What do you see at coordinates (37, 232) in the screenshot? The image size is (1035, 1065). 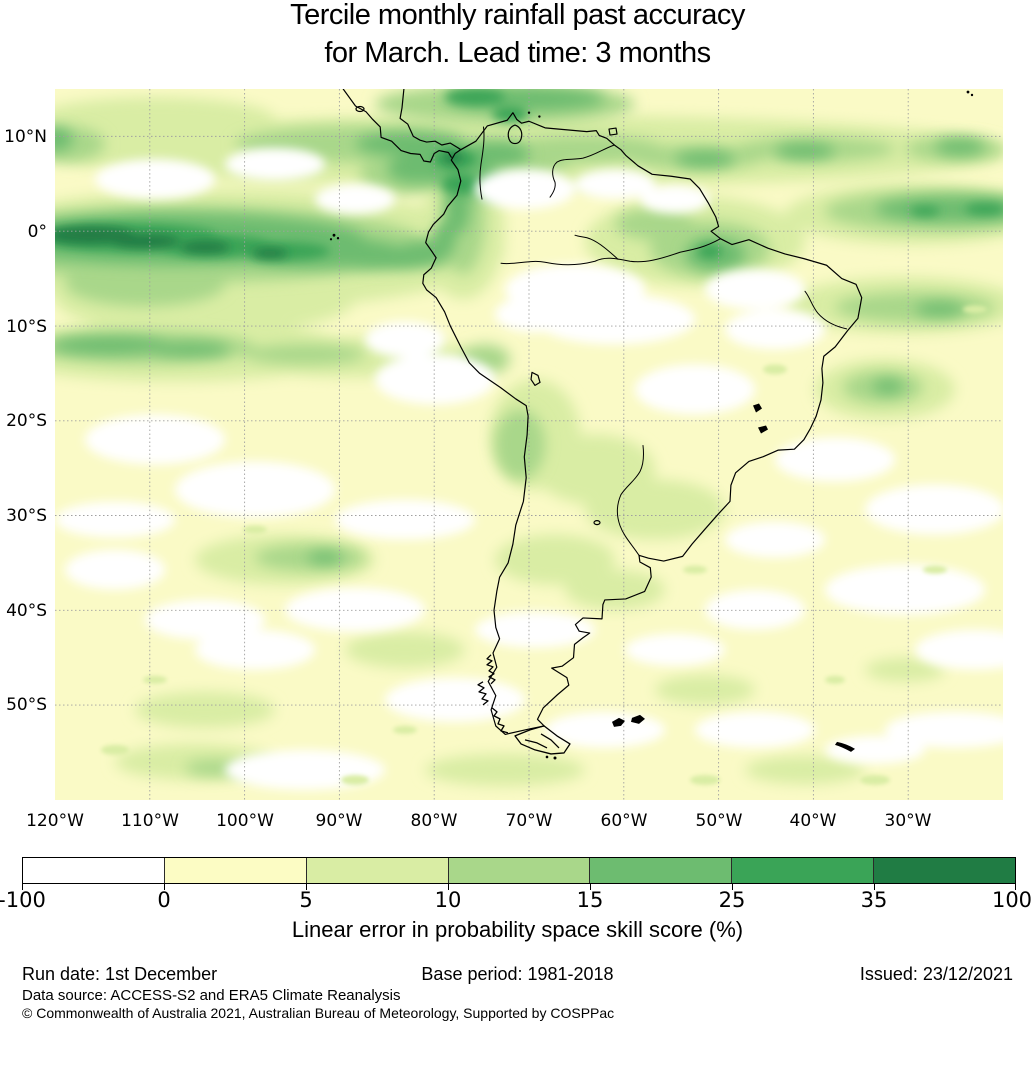 I see `lat-label-0: 0°` at bounding box center [37, 232].